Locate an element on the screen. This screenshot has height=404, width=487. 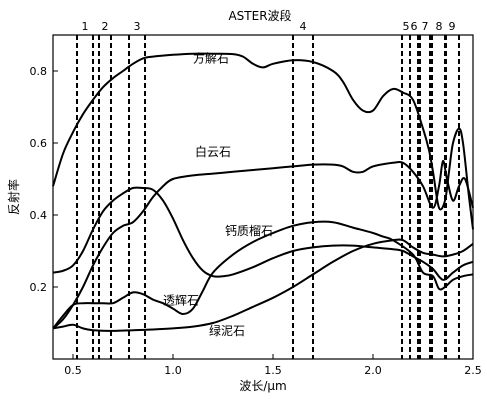
series-label: 透辉石 is located at coordinates (181, 301).